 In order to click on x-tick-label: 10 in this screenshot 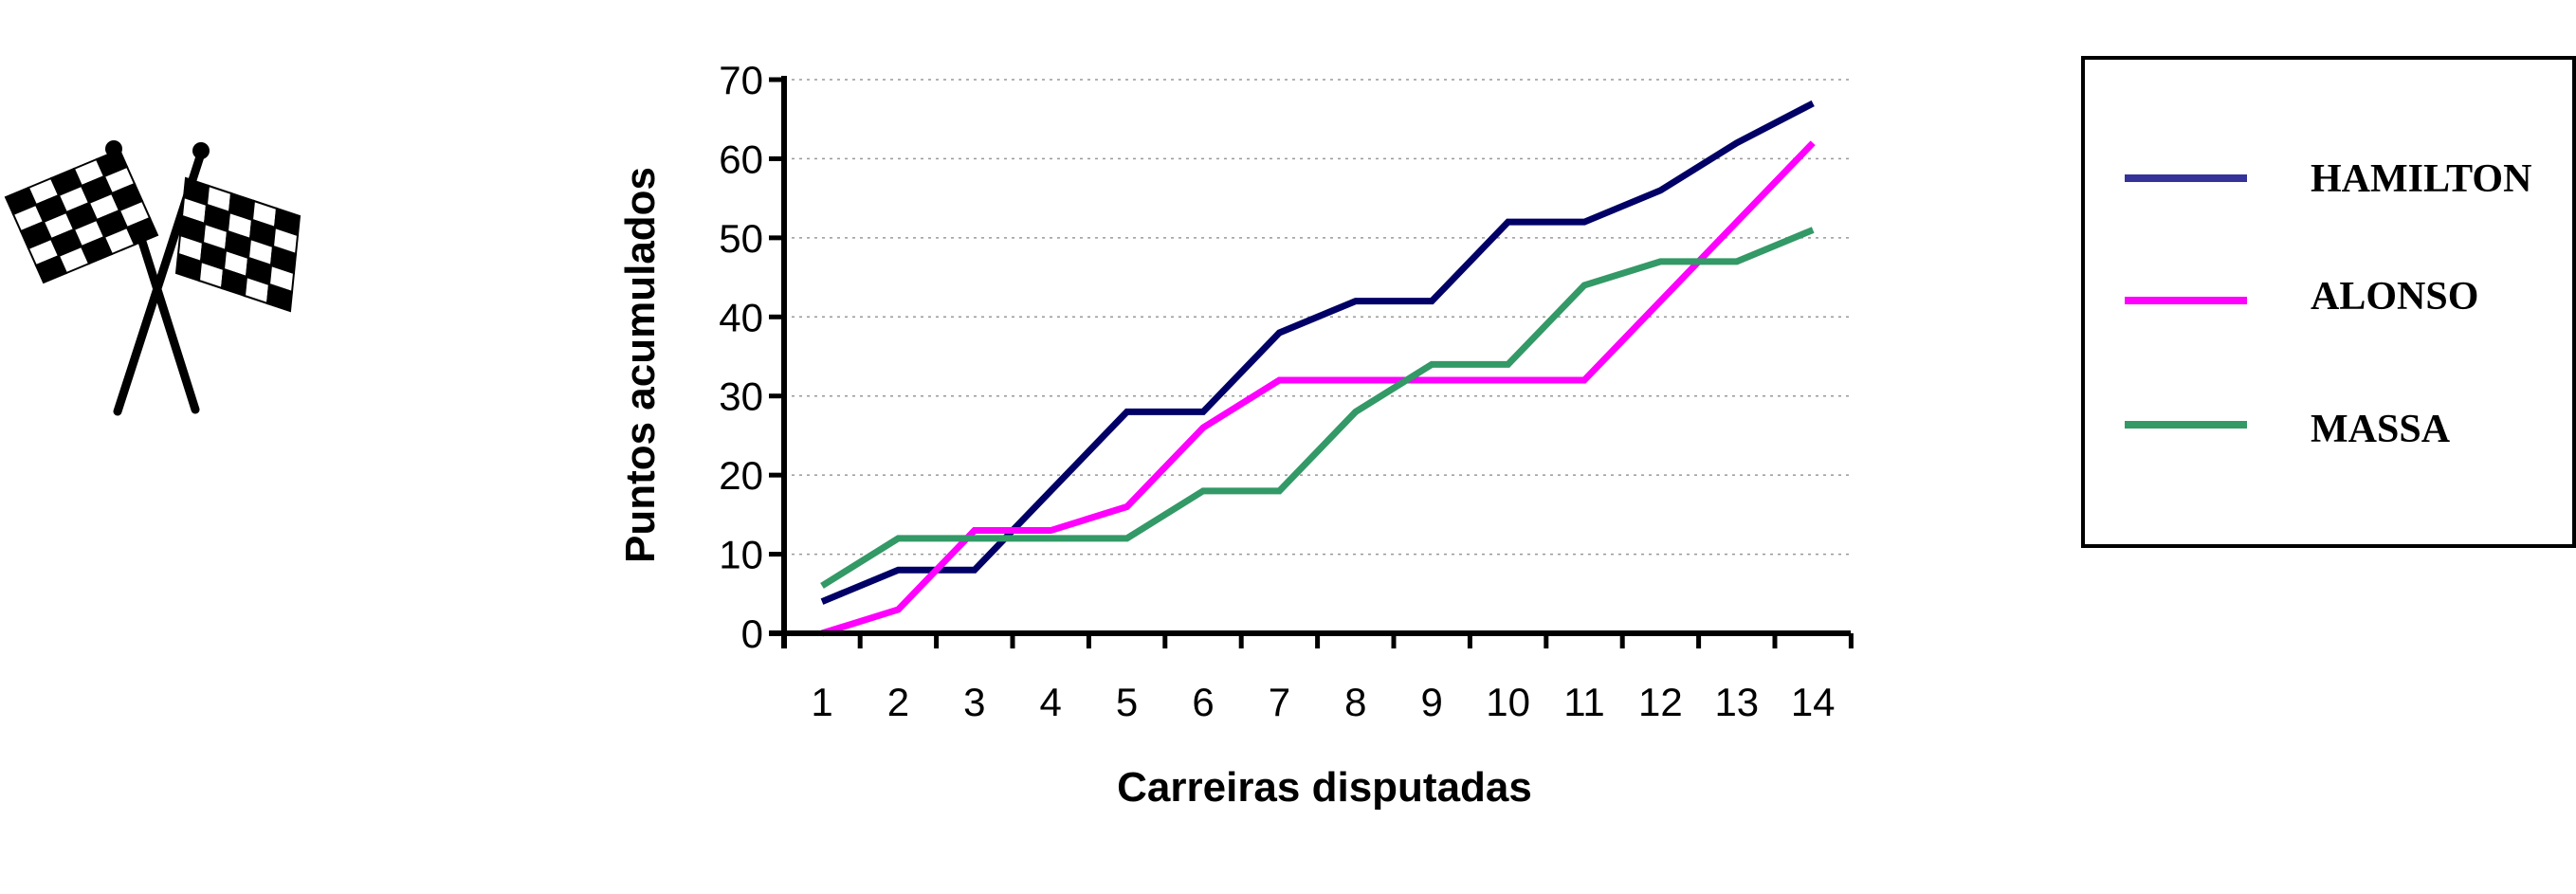, I will do `click(1508, 702)`.